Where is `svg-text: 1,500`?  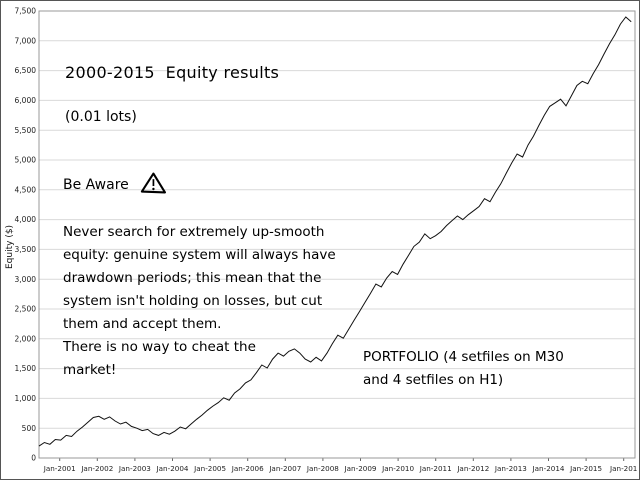 svg-text: 1,500 is located at coordinates (26, 368).